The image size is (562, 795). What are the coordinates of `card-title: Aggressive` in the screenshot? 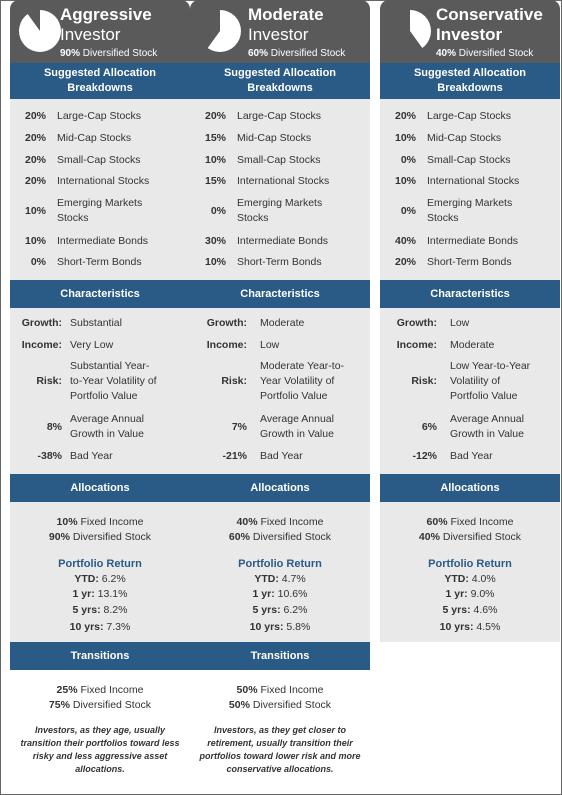 It's located at (106, 14).